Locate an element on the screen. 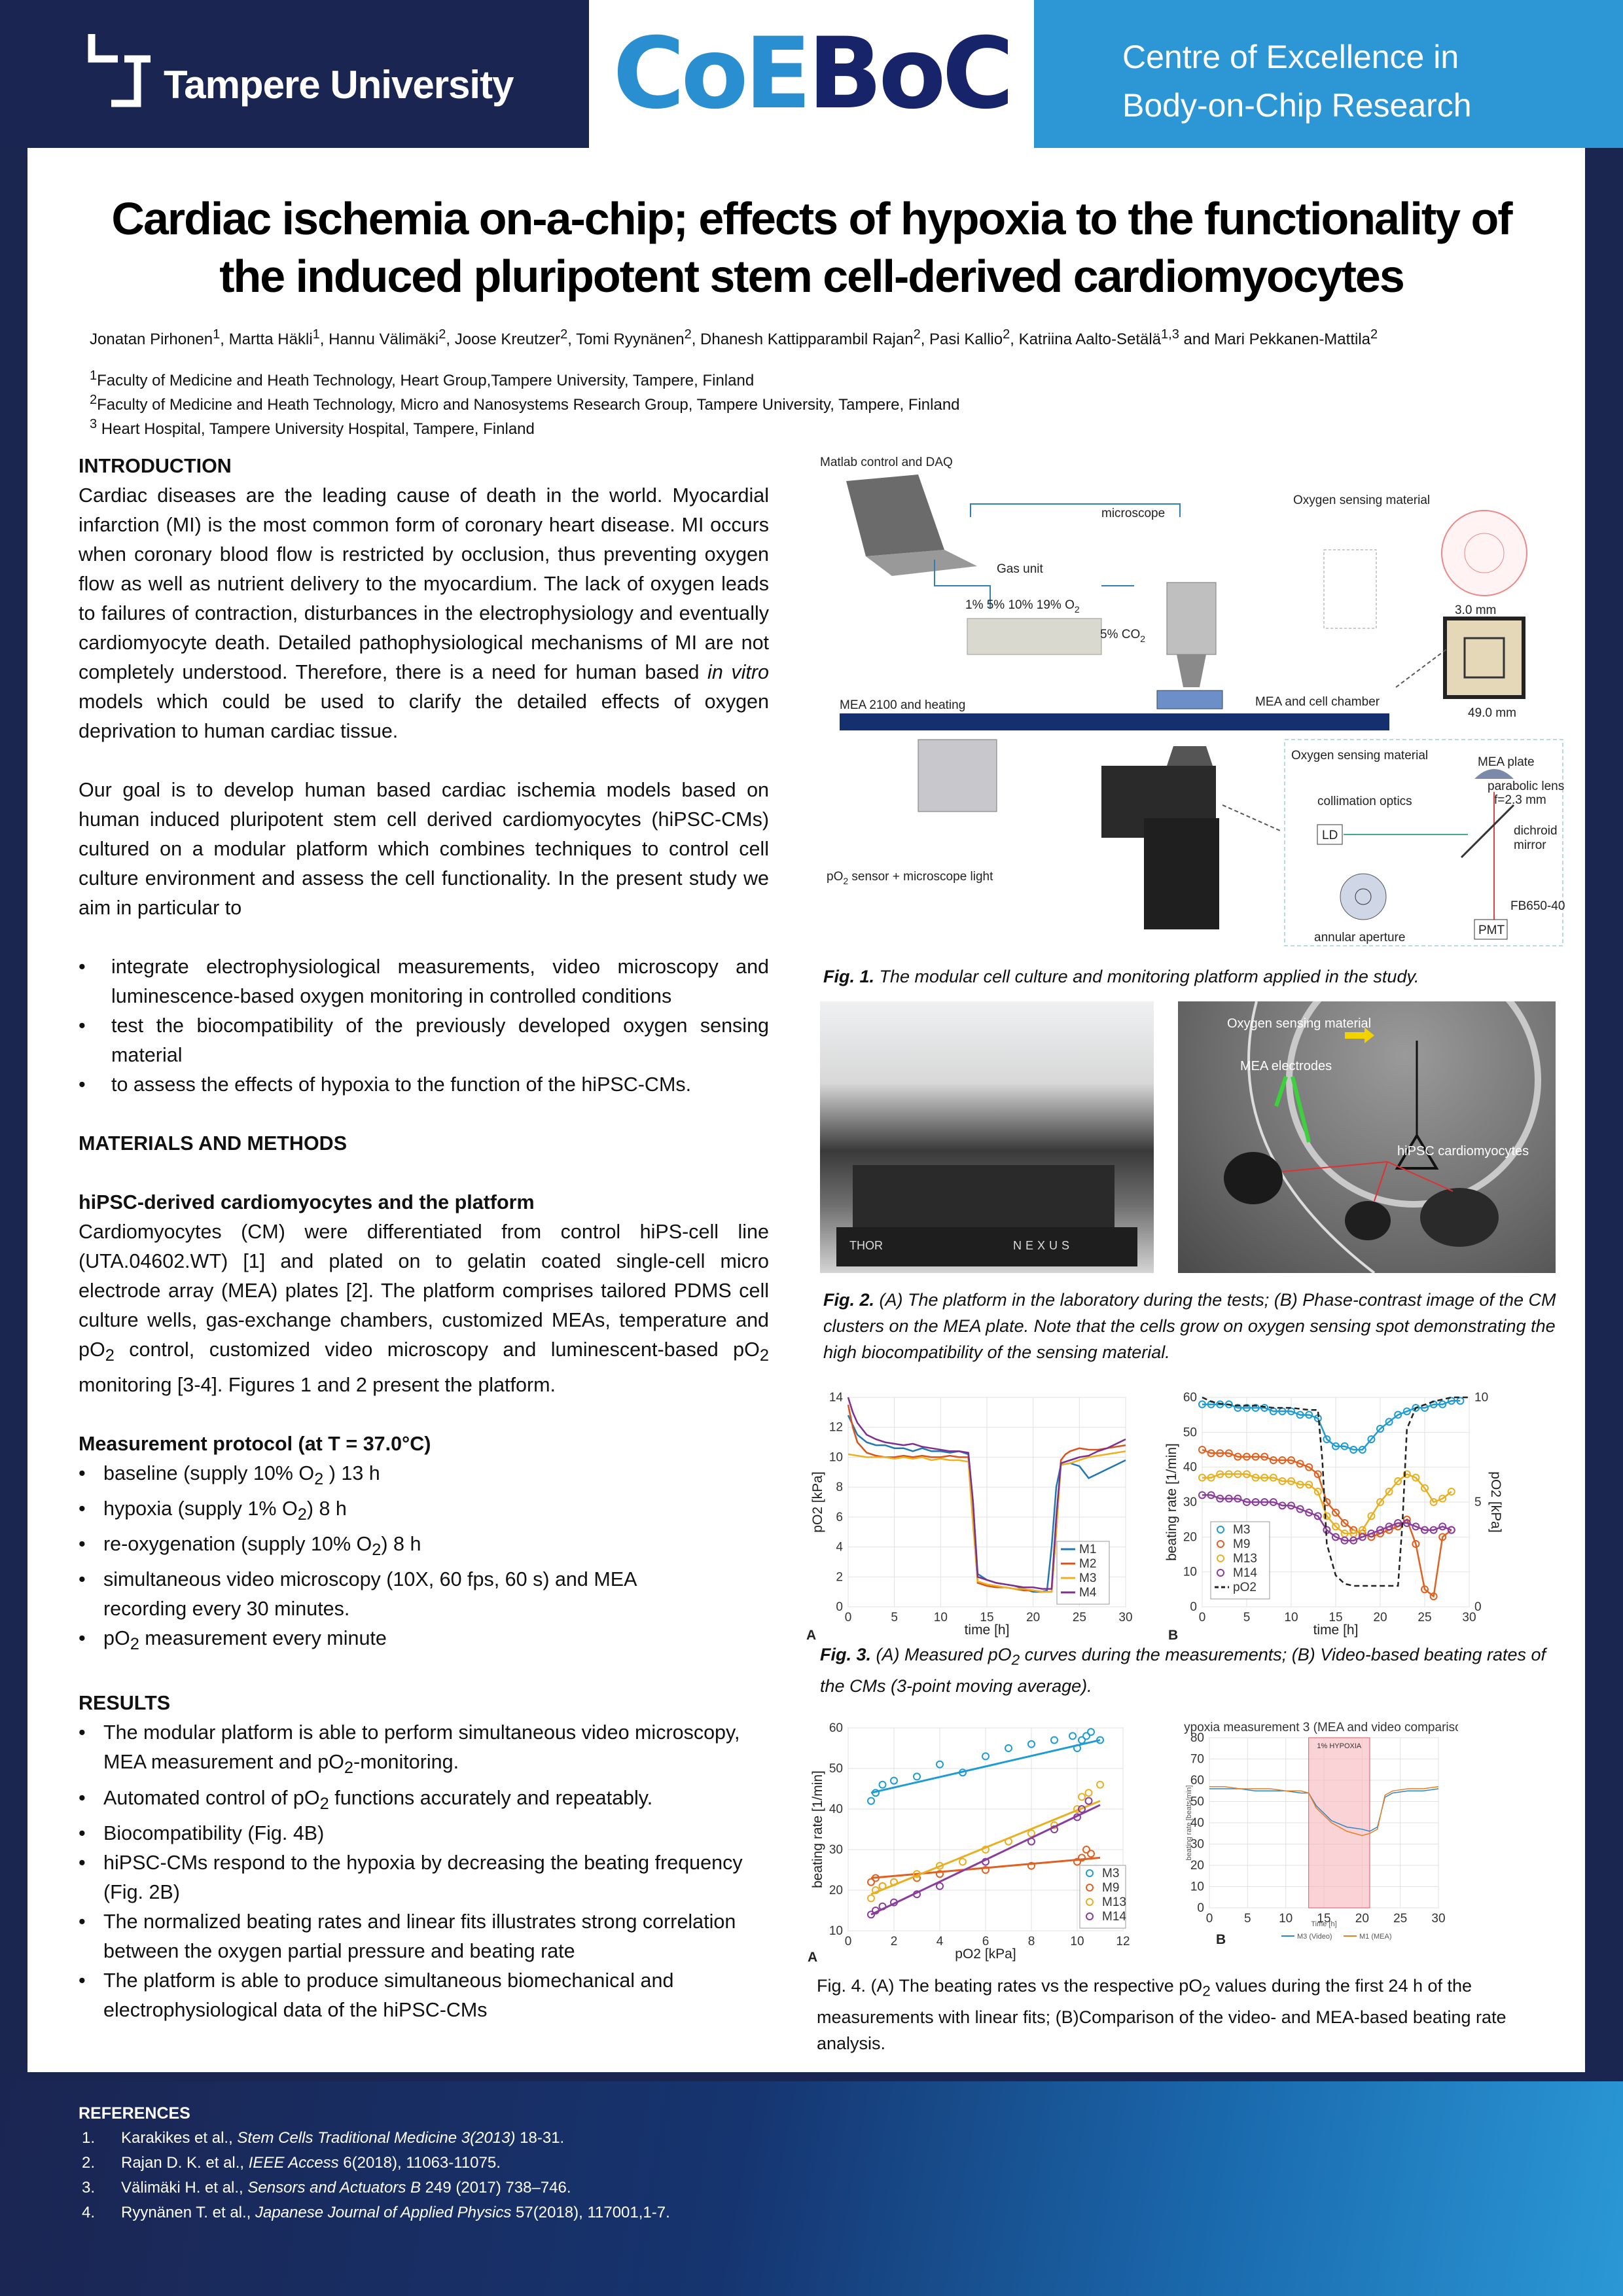 Image resolution: width=1623 pixels, height=2296 pixels. x-tick-label: 10 is located at coordinates (941, 1617).